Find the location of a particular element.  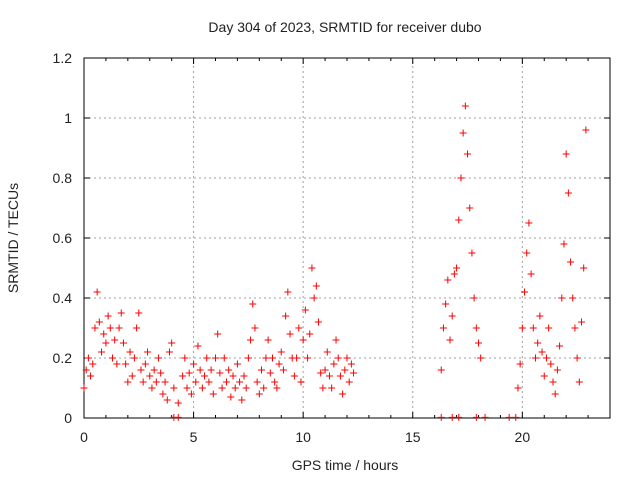

y-tick-label: 0 is located at coordinates (68, 418).